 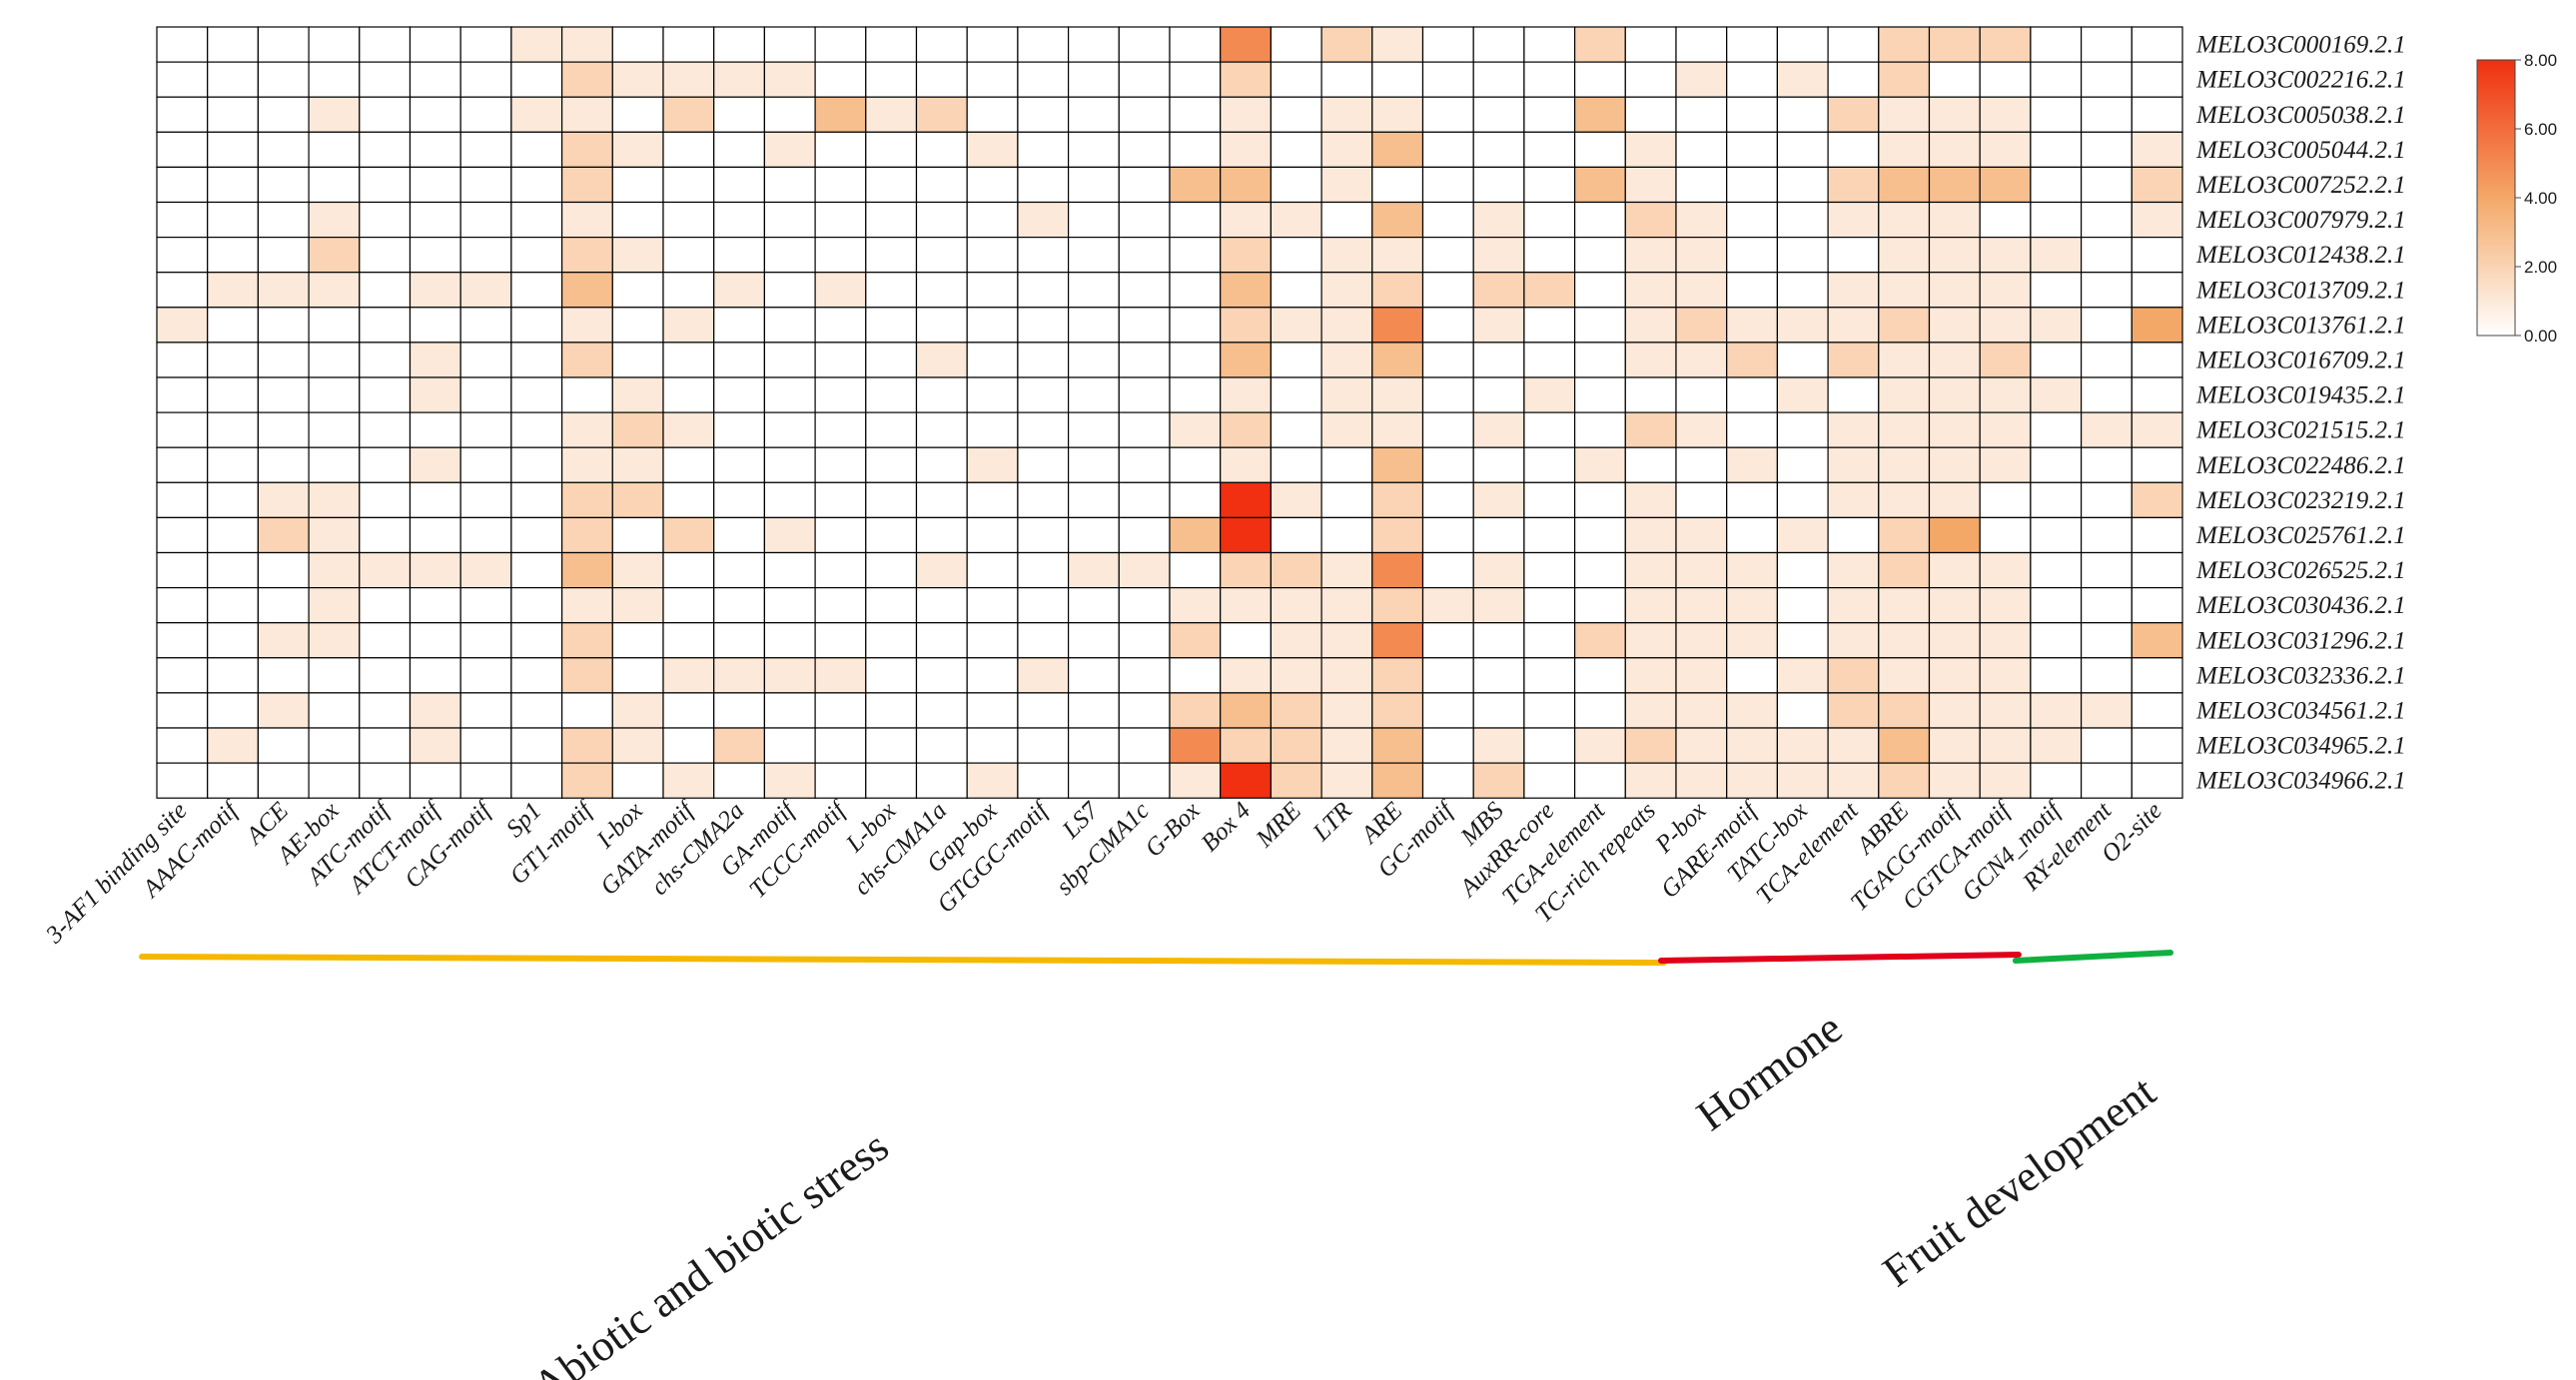 What do you see at coordinates (2300, 465) in the screenshot?
I see `gene-label: MELO3C022486.2.1` at bounding box center [2300, 465].